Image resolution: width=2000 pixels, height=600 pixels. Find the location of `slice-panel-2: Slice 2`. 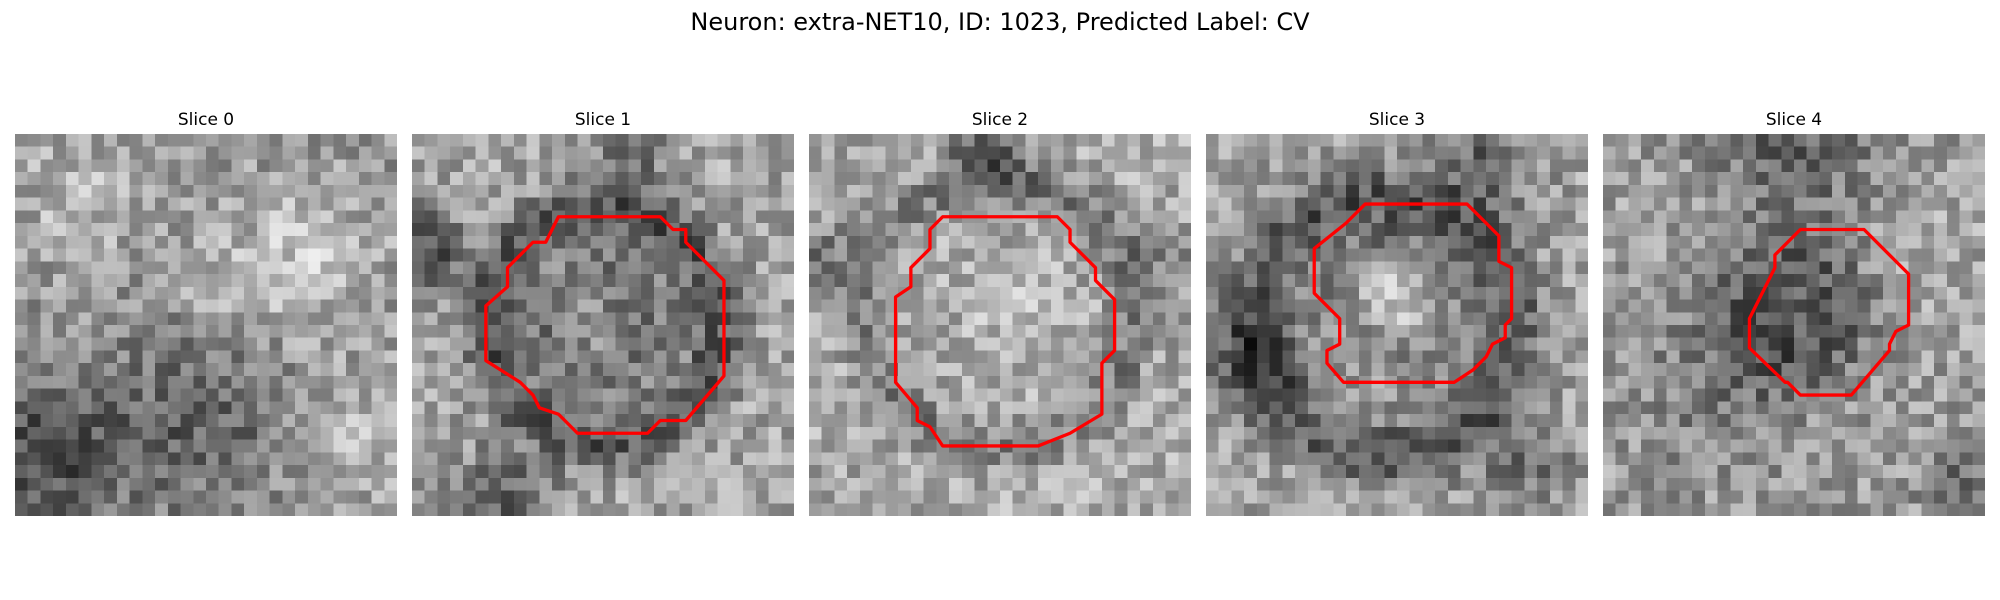

slice-panel-2: Slice 2 is located at coordinates (1000, 314).